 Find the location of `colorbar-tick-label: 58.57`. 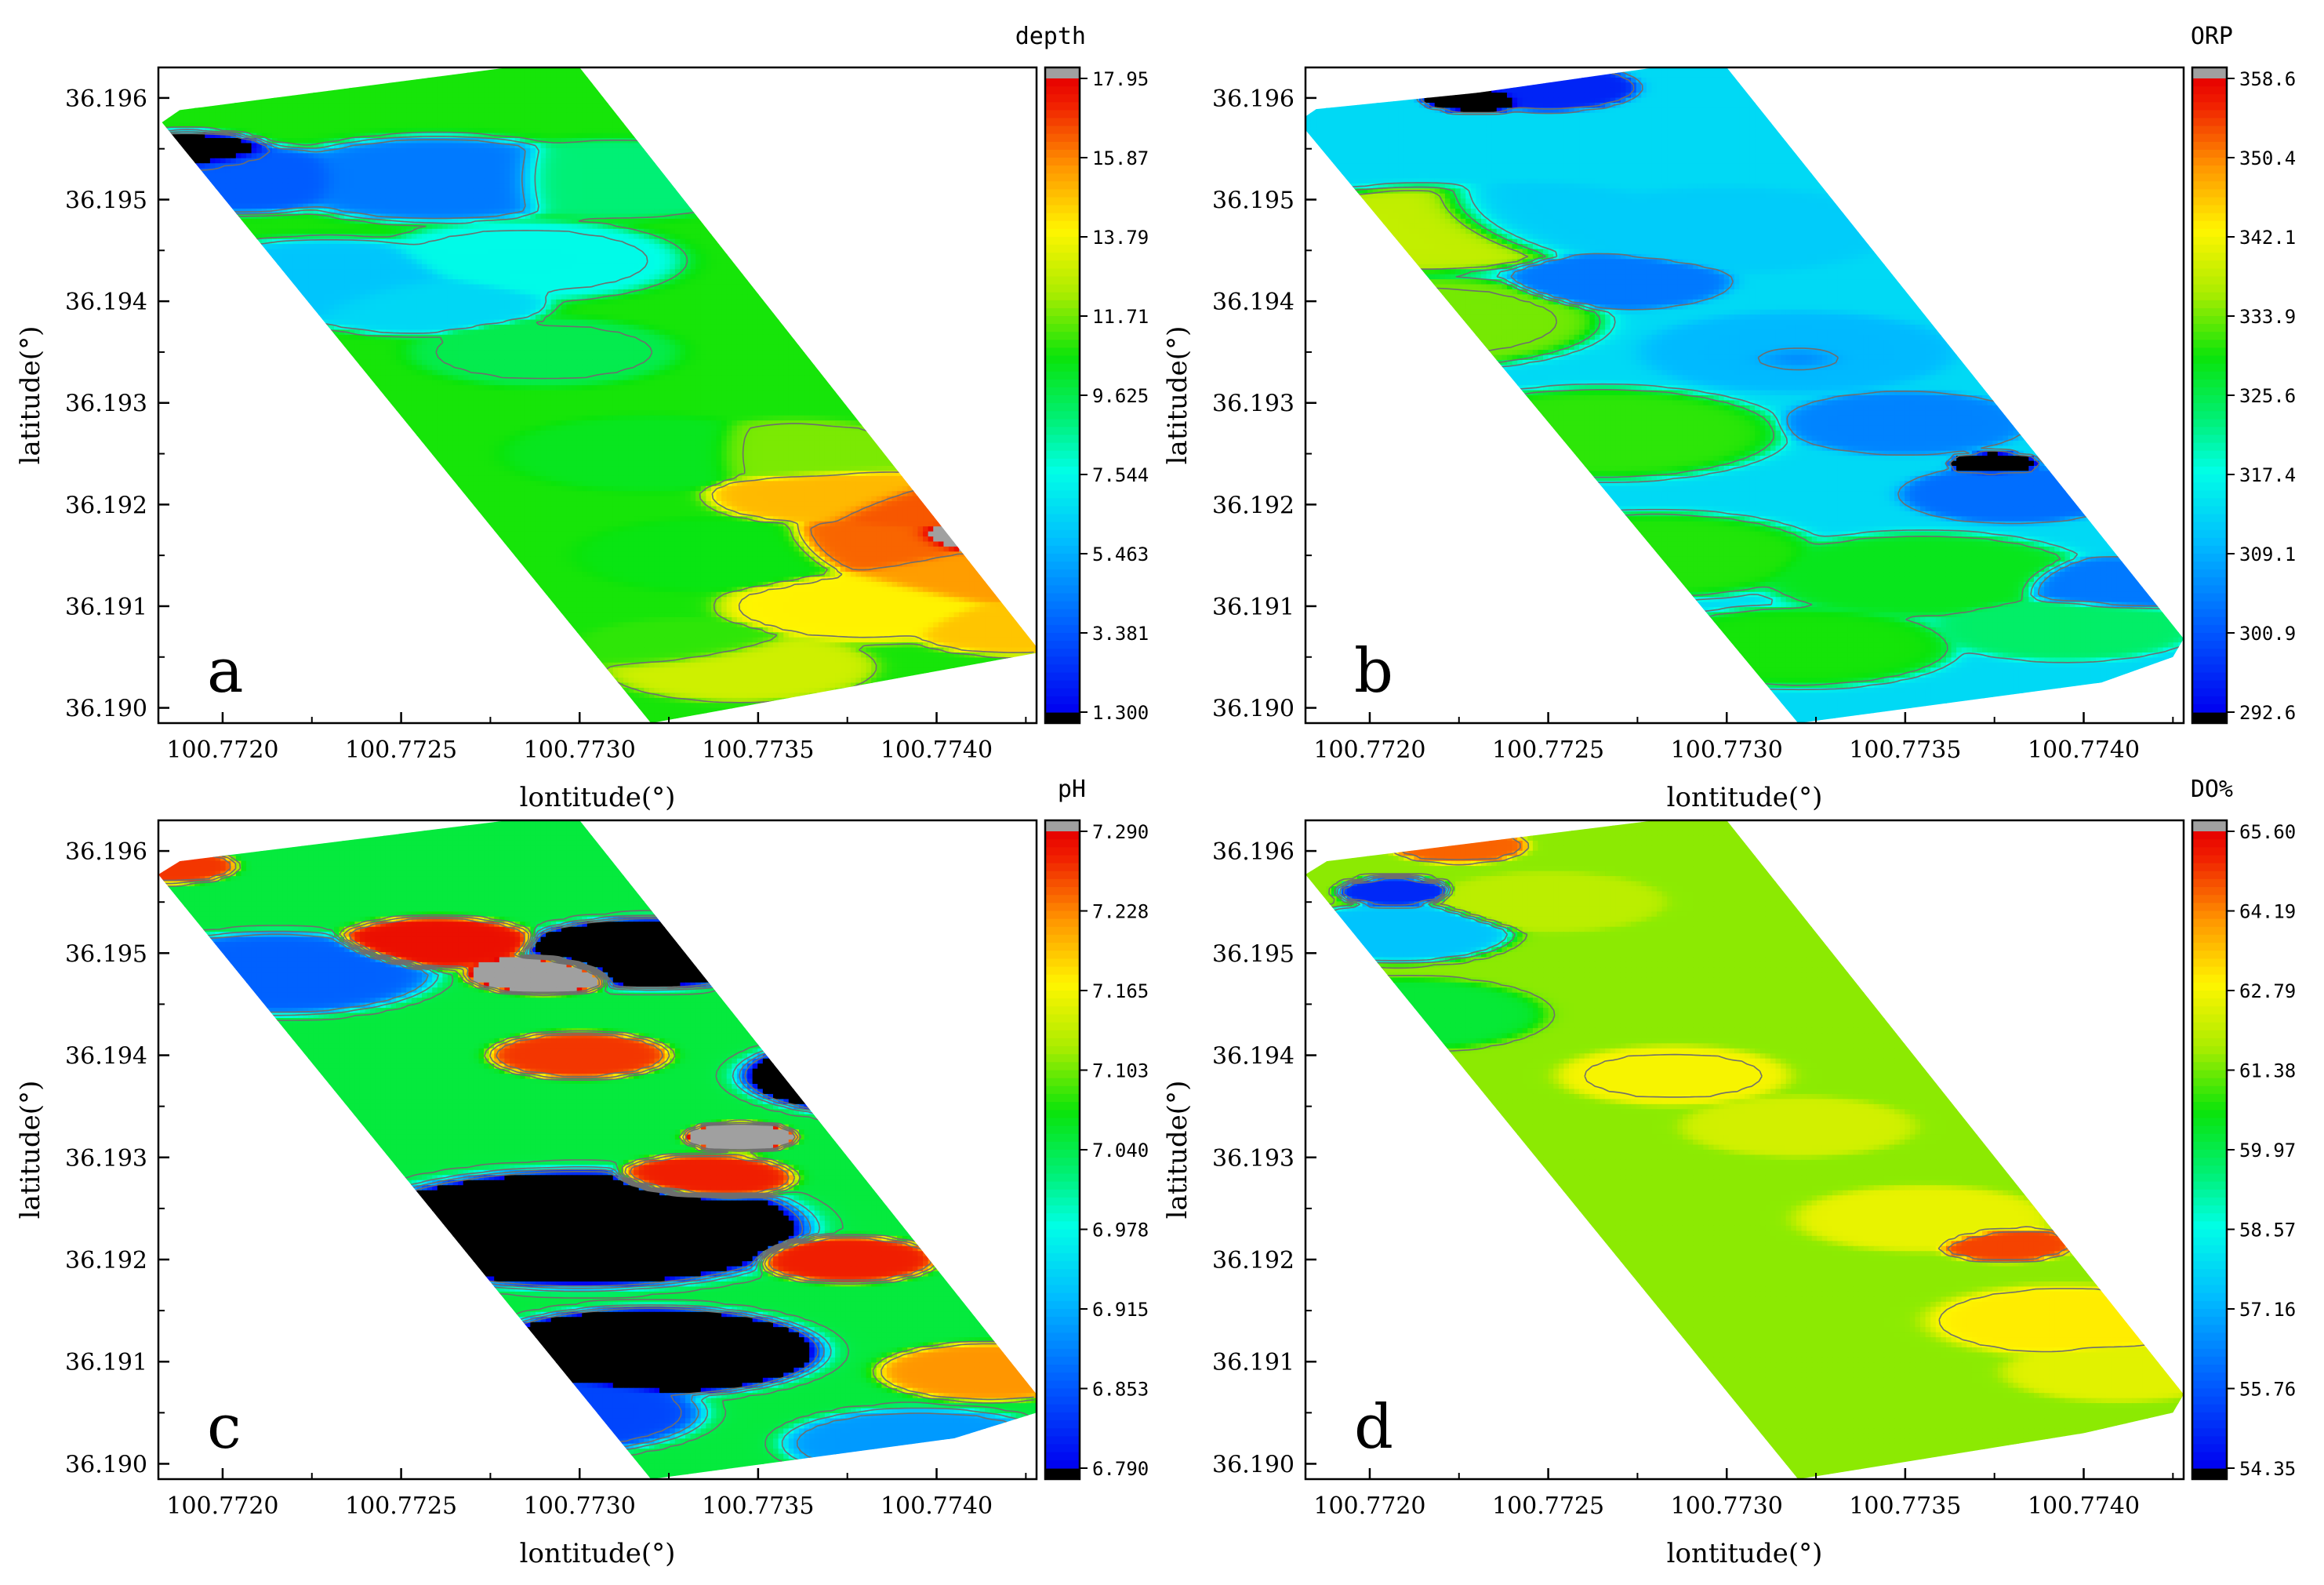

colorbar-tick-label: 58.57 is located at coordinates (2267, 1230).